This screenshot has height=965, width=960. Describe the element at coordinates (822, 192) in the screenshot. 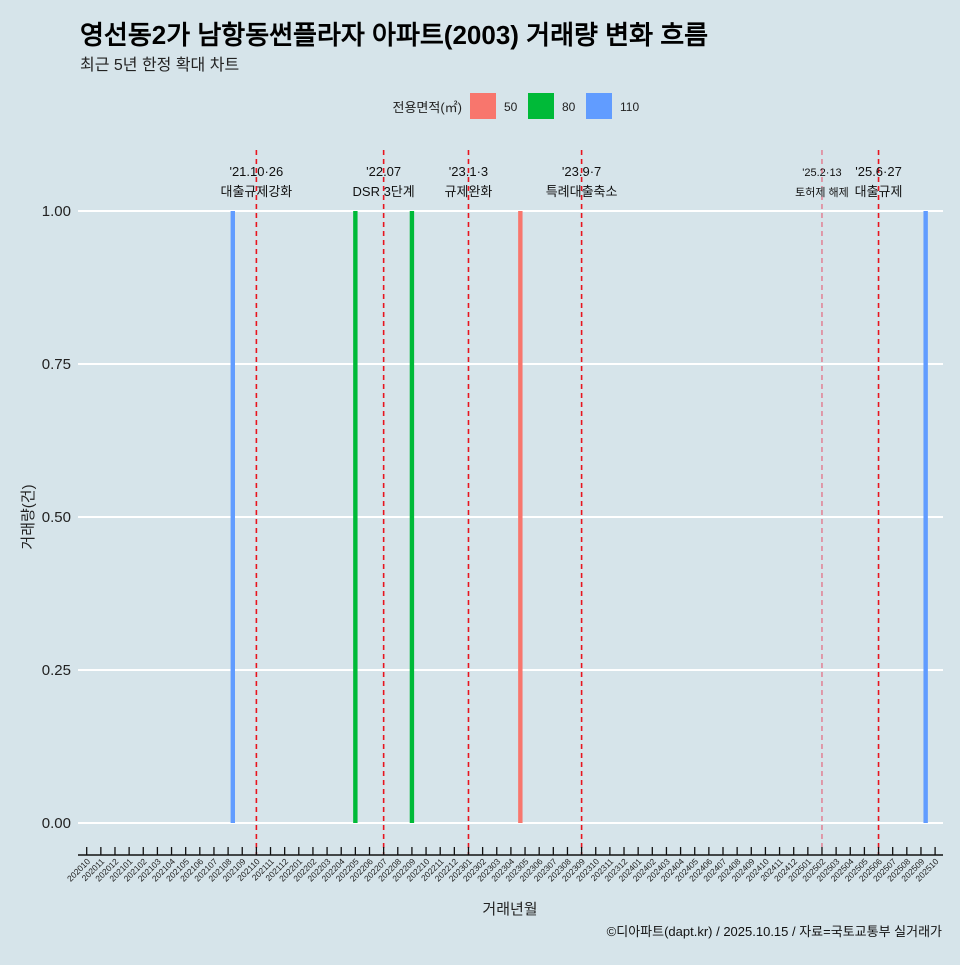

I see `annotation-label: 토허제 해제` at that location.